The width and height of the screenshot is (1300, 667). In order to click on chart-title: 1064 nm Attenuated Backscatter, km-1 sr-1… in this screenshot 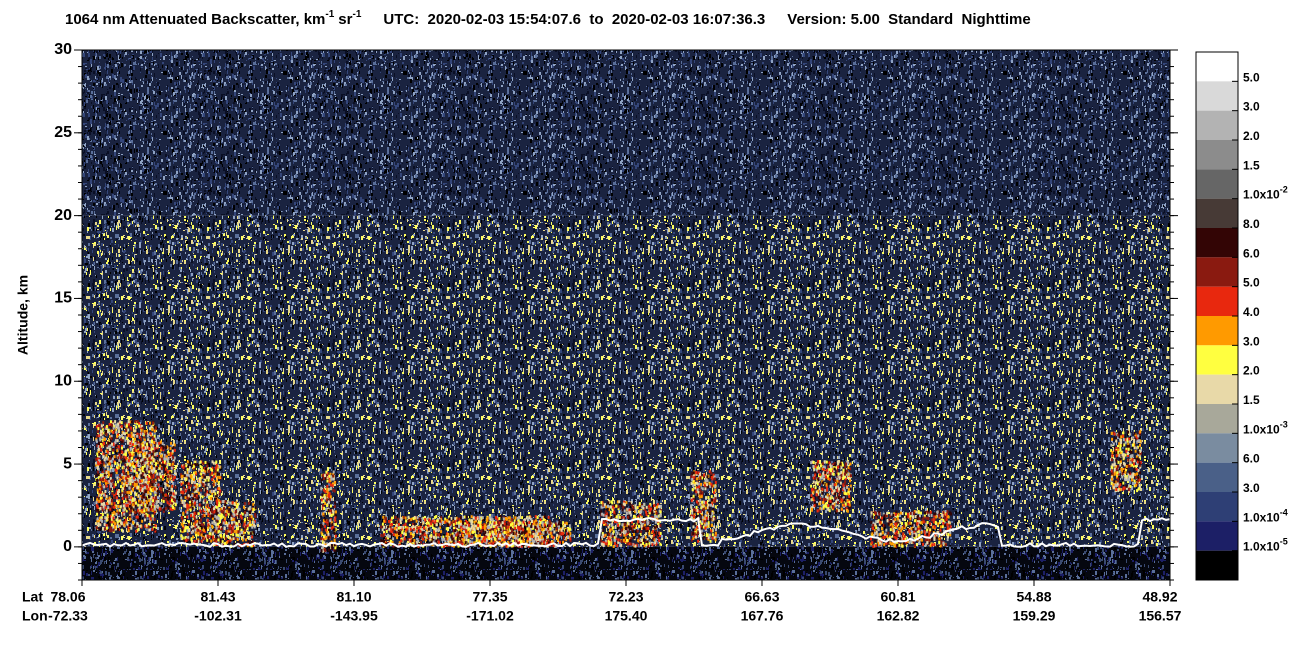, I will do `click(548, 18)`.